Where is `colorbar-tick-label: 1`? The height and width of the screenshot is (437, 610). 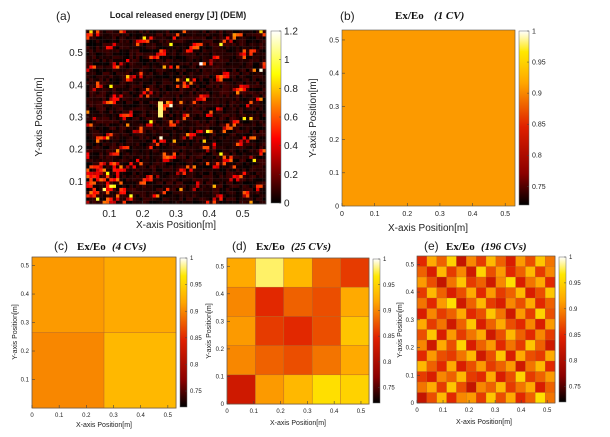
colorbar-tick-label: 1 is located at coordinates (192, 259).